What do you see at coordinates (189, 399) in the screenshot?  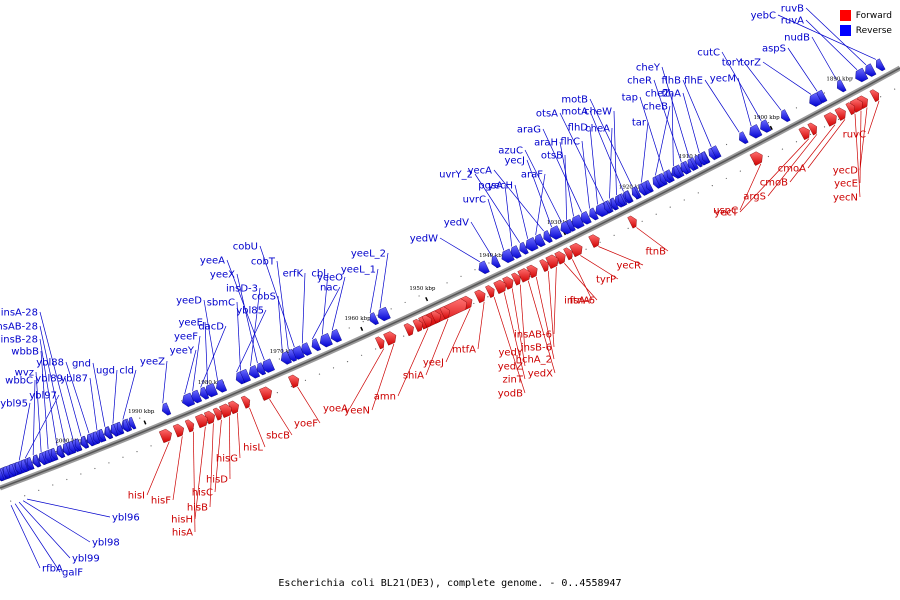 I see `gene-reverse-yeeY` at bounding box center [189, 399].